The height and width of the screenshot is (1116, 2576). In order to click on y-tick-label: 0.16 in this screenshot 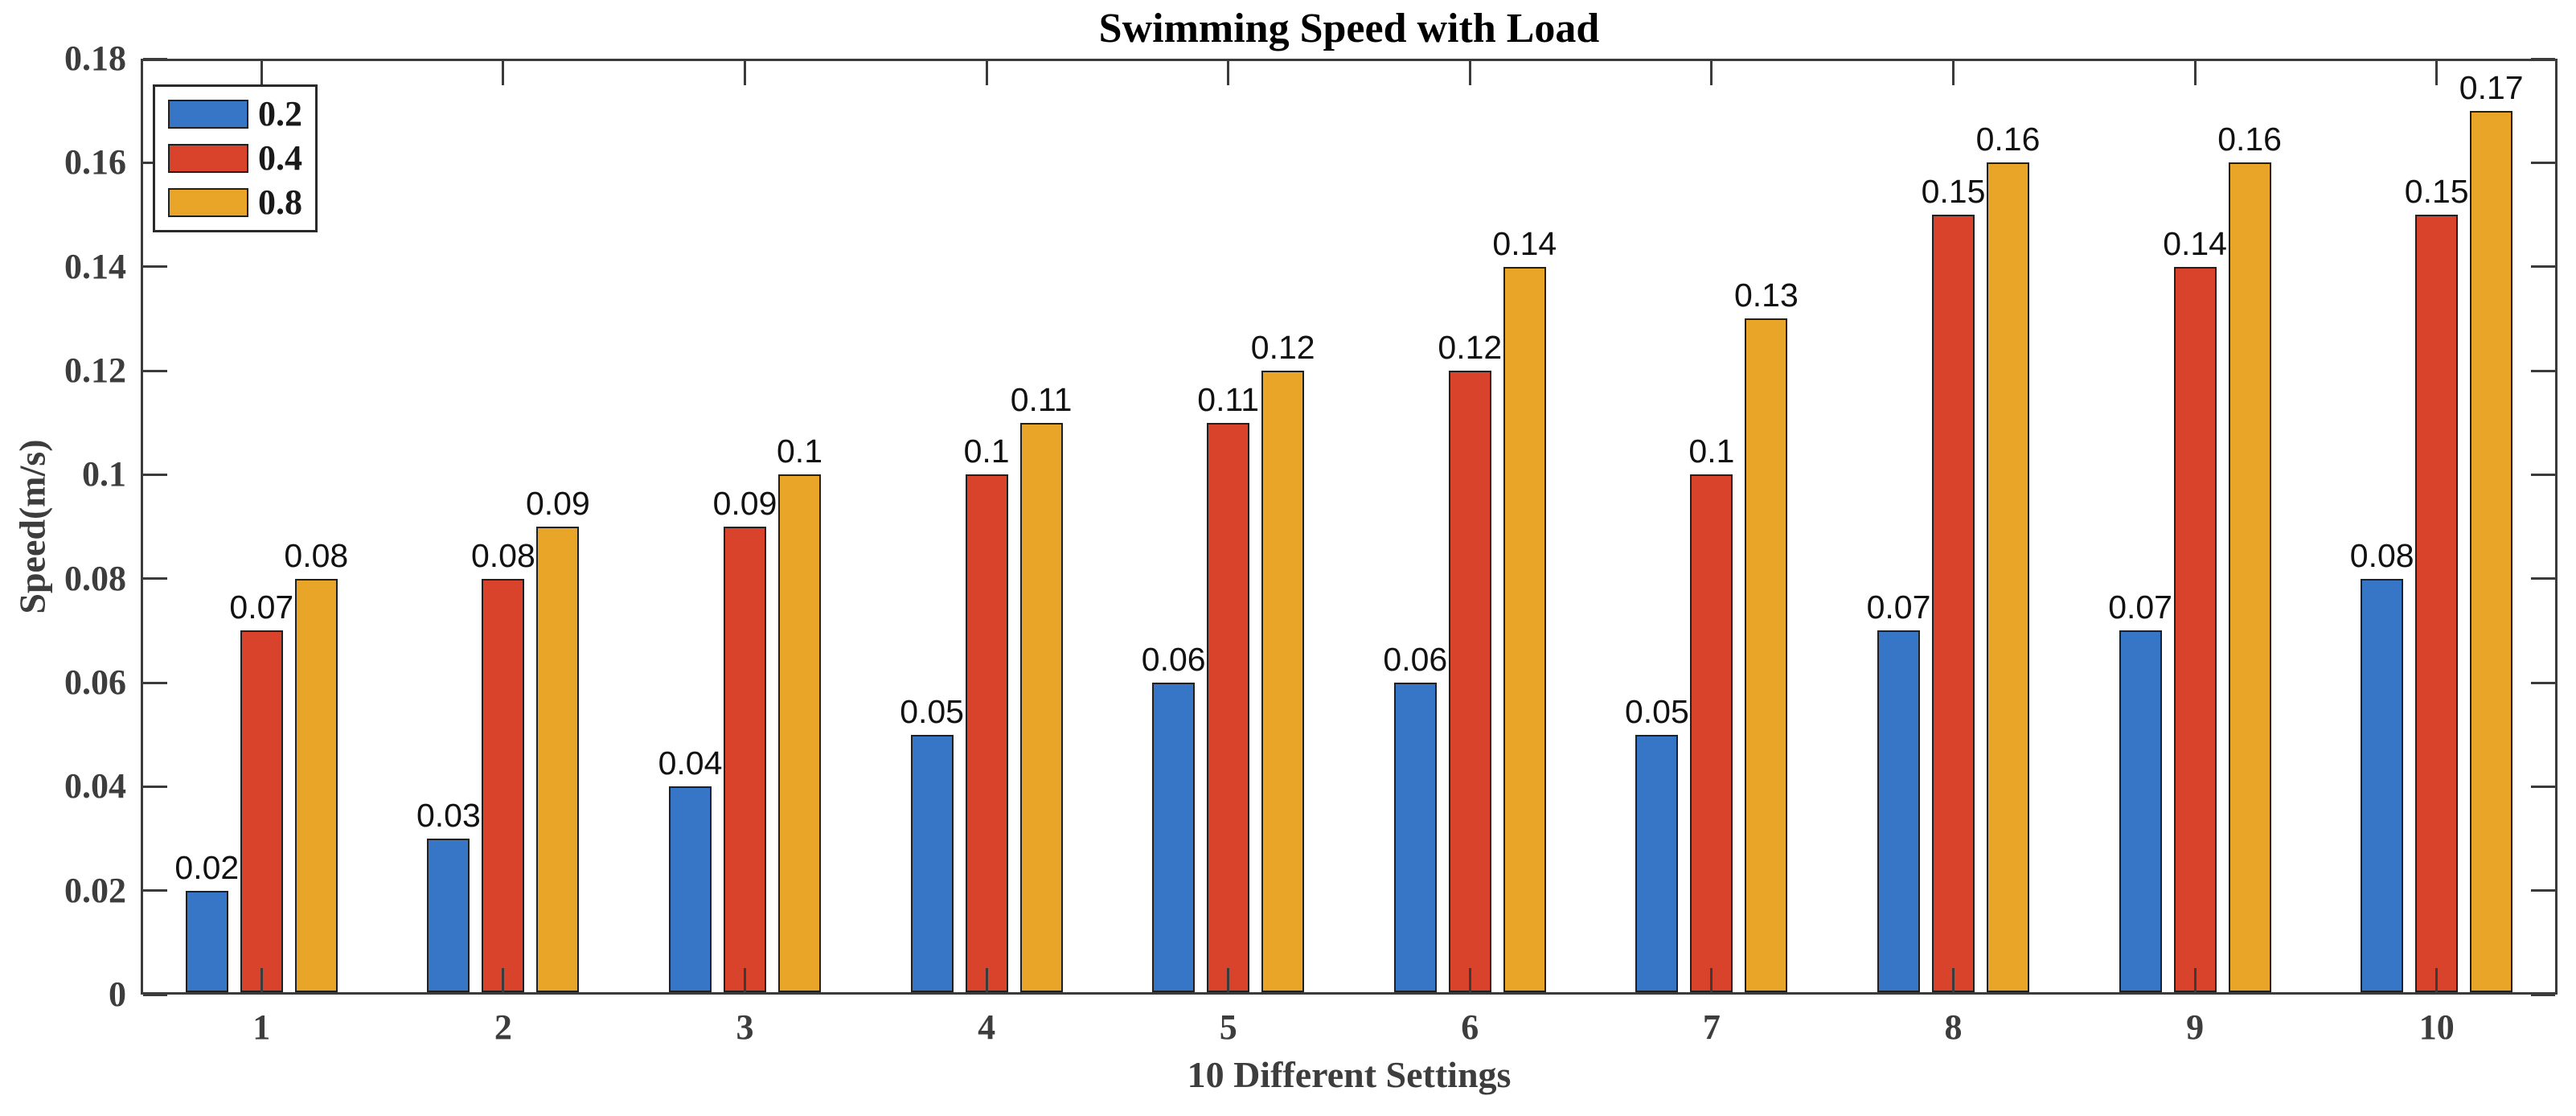, I will do `click(95, 162)`.